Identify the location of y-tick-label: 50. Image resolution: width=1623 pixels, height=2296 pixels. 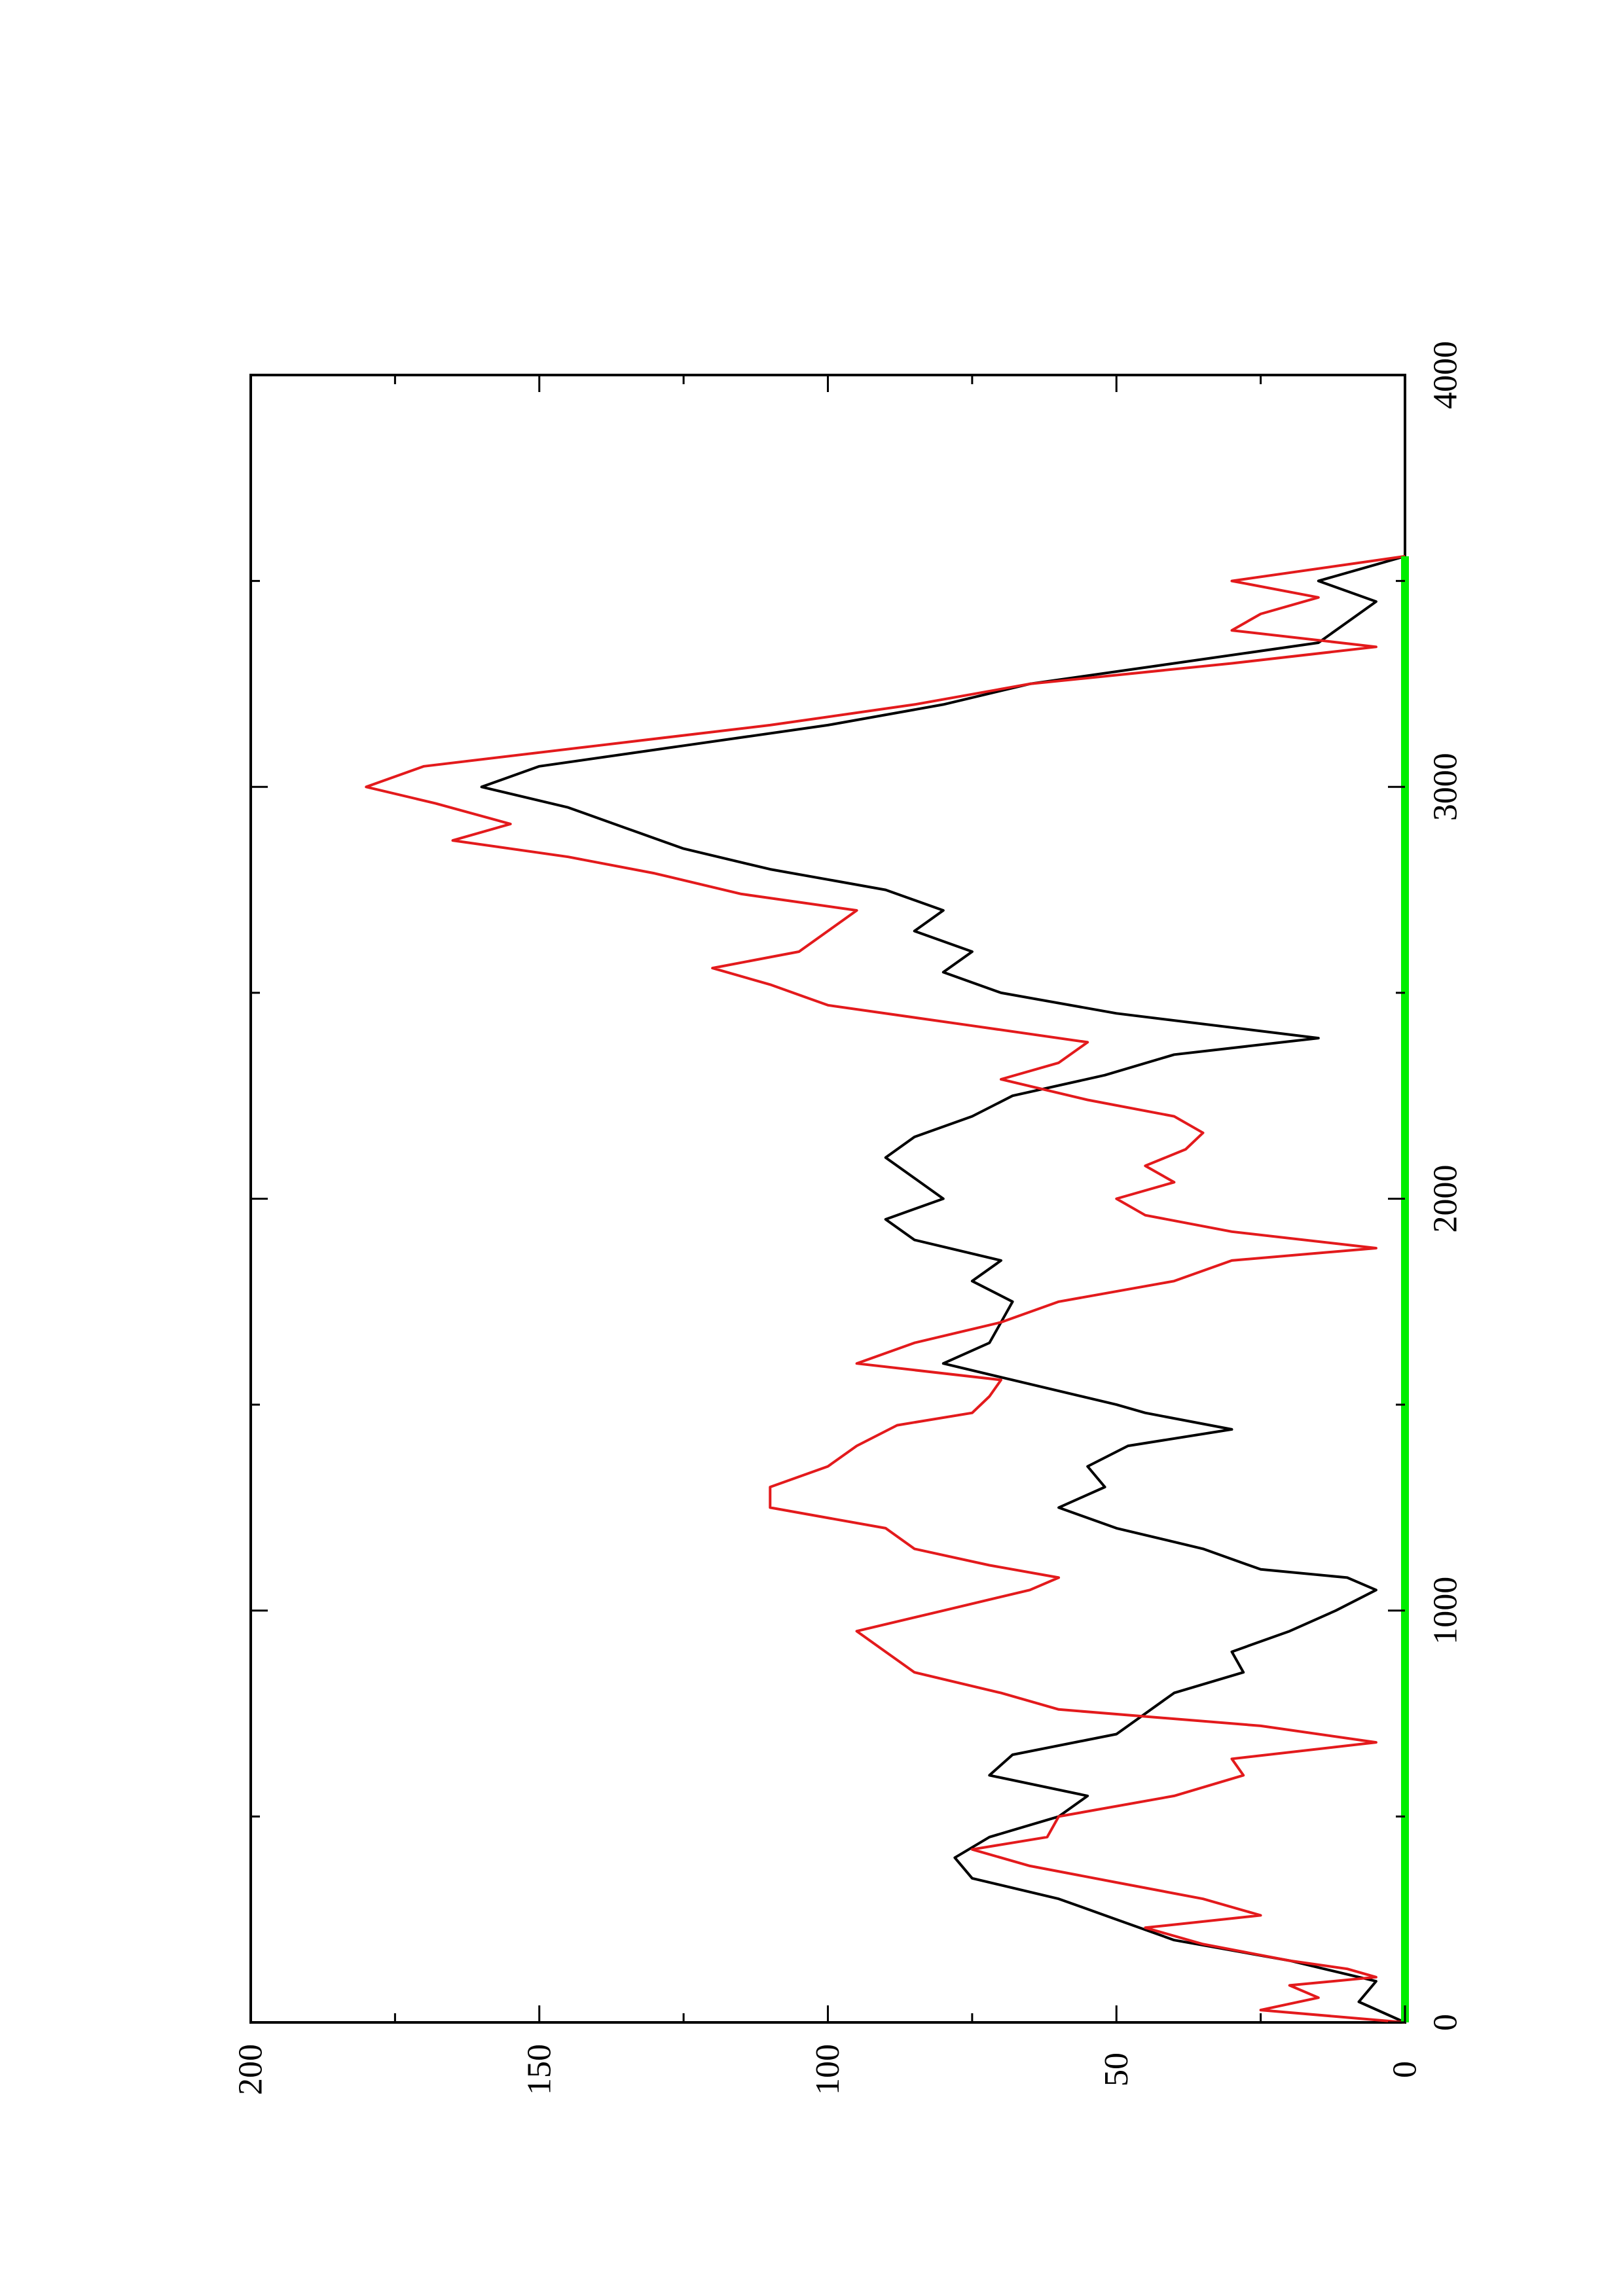
(1116, 2070).